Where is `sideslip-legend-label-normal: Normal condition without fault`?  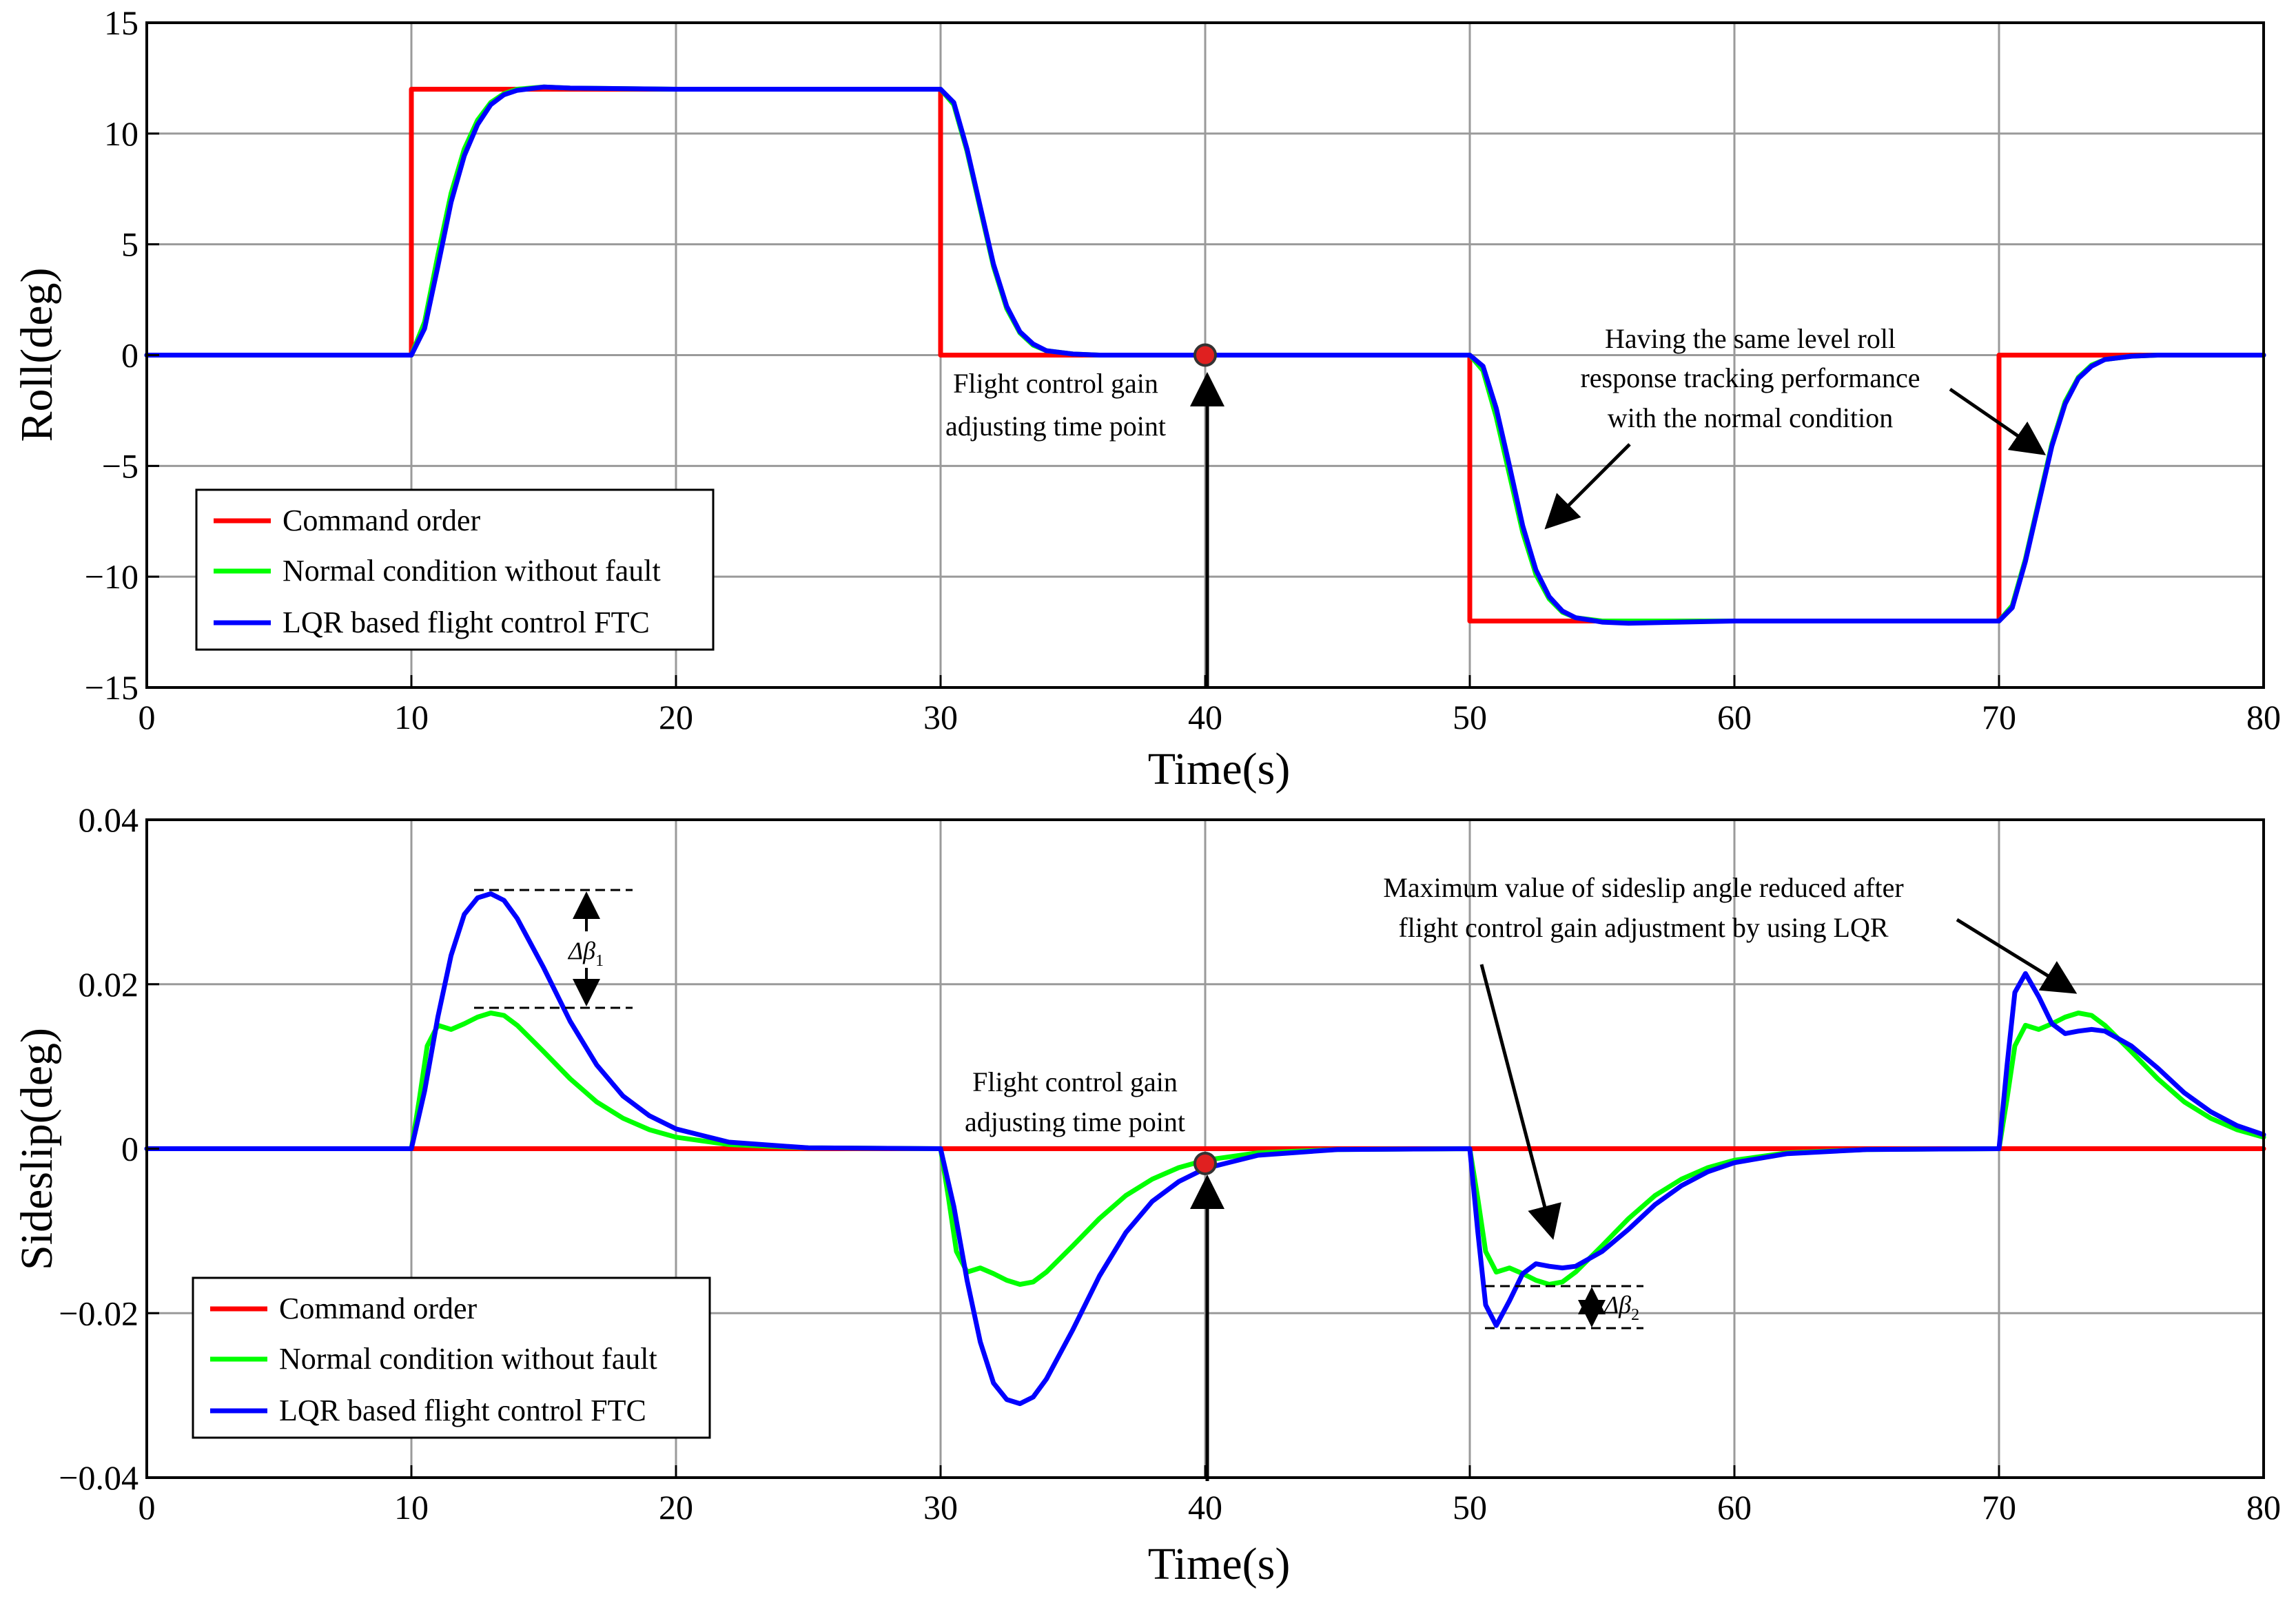 sideslip-legend-label-normal: Normal condition without fault is located at coordinates (468, 1359).